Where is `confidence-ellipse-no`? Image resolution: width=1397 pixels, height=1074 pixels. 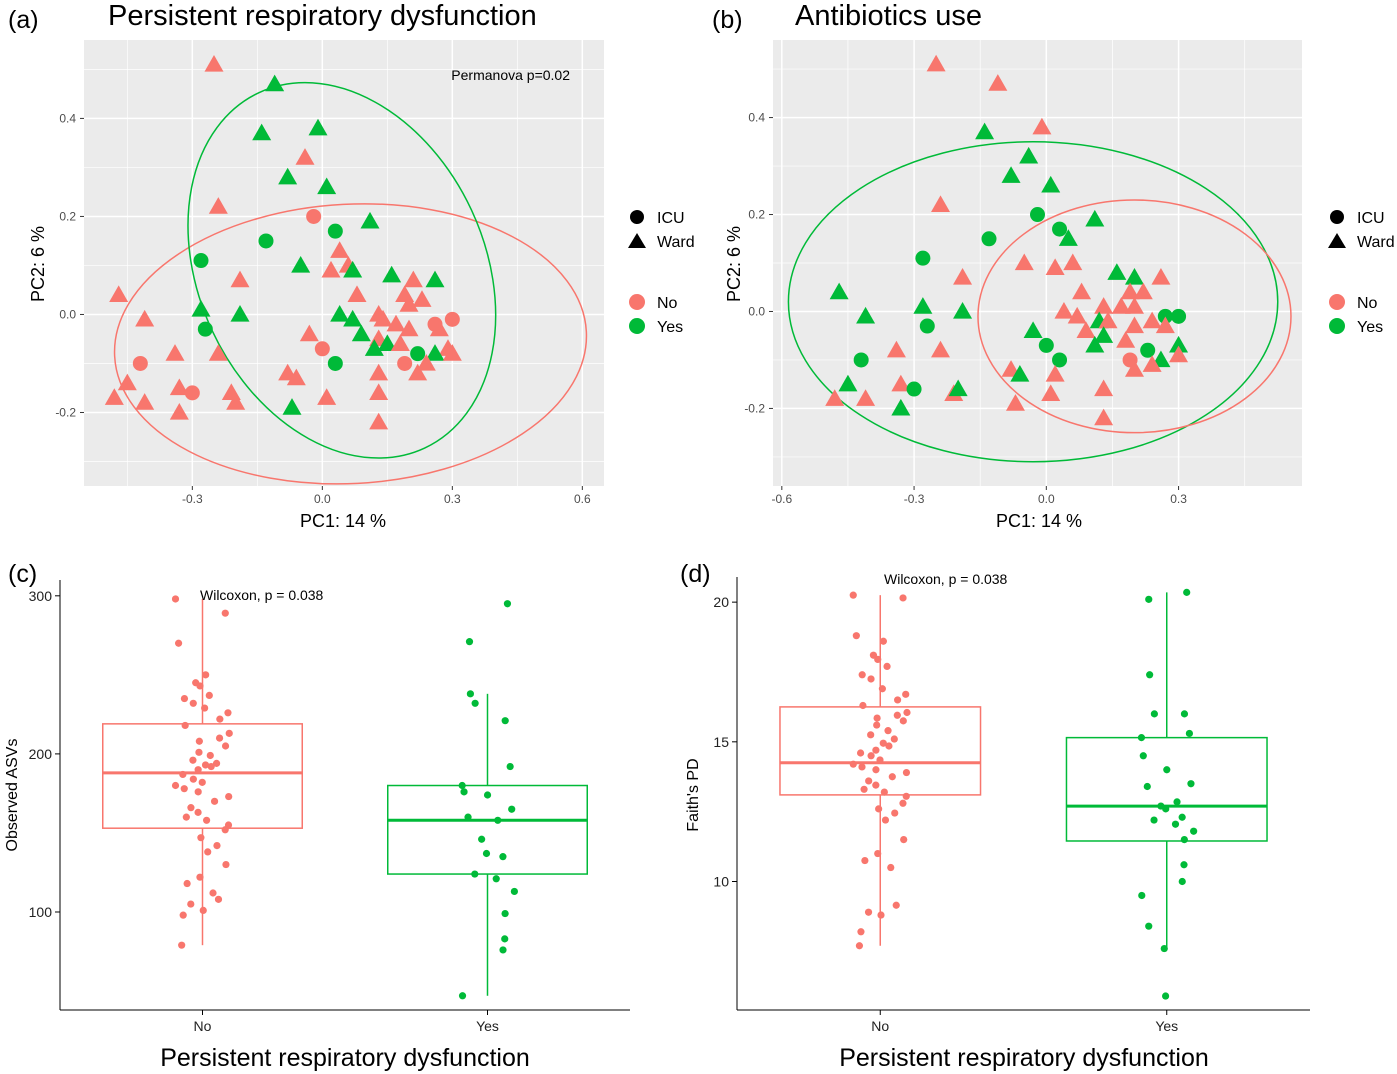 confidence-ellipse-no is located at coordinates (350, 344).